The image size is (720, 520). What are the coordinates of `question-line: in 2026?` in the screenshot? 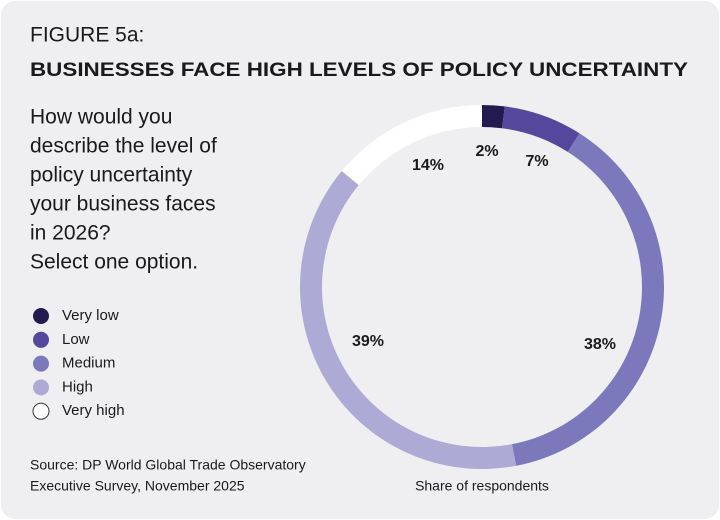 It's located at (70, 233).